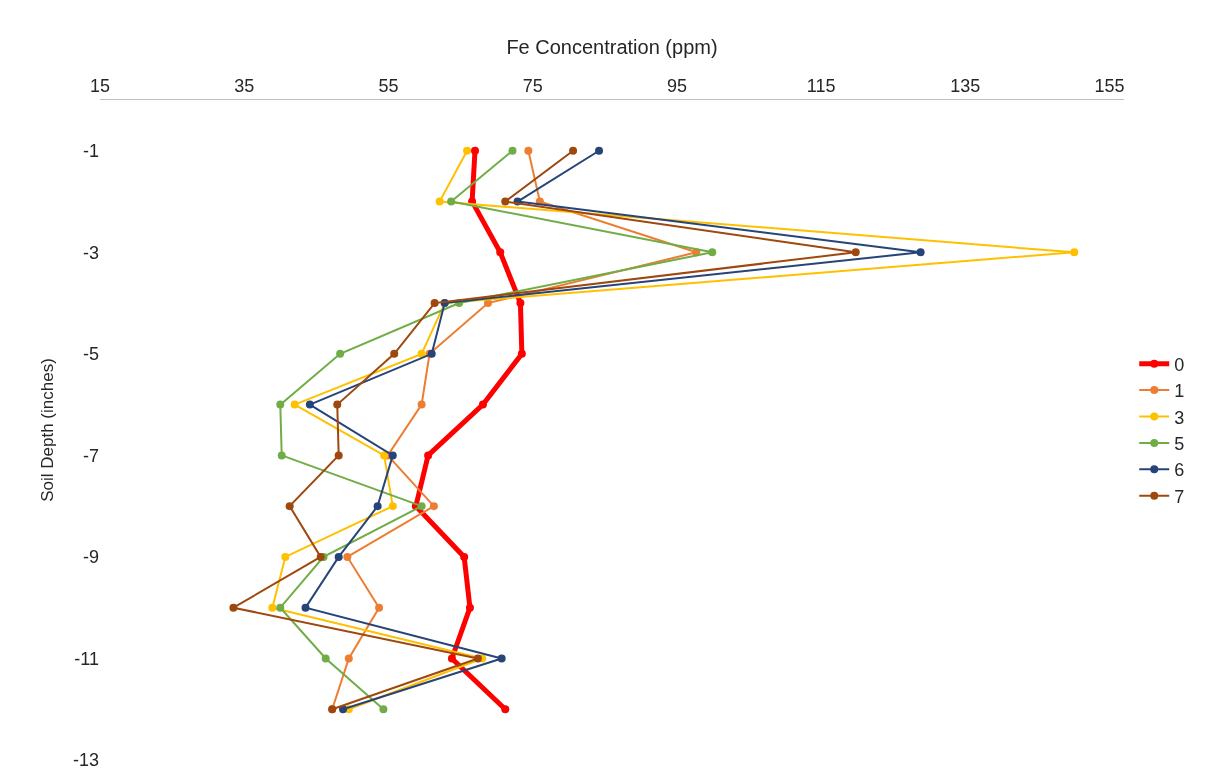  I want to click on y-tick-label: -9, so click(90, 557).